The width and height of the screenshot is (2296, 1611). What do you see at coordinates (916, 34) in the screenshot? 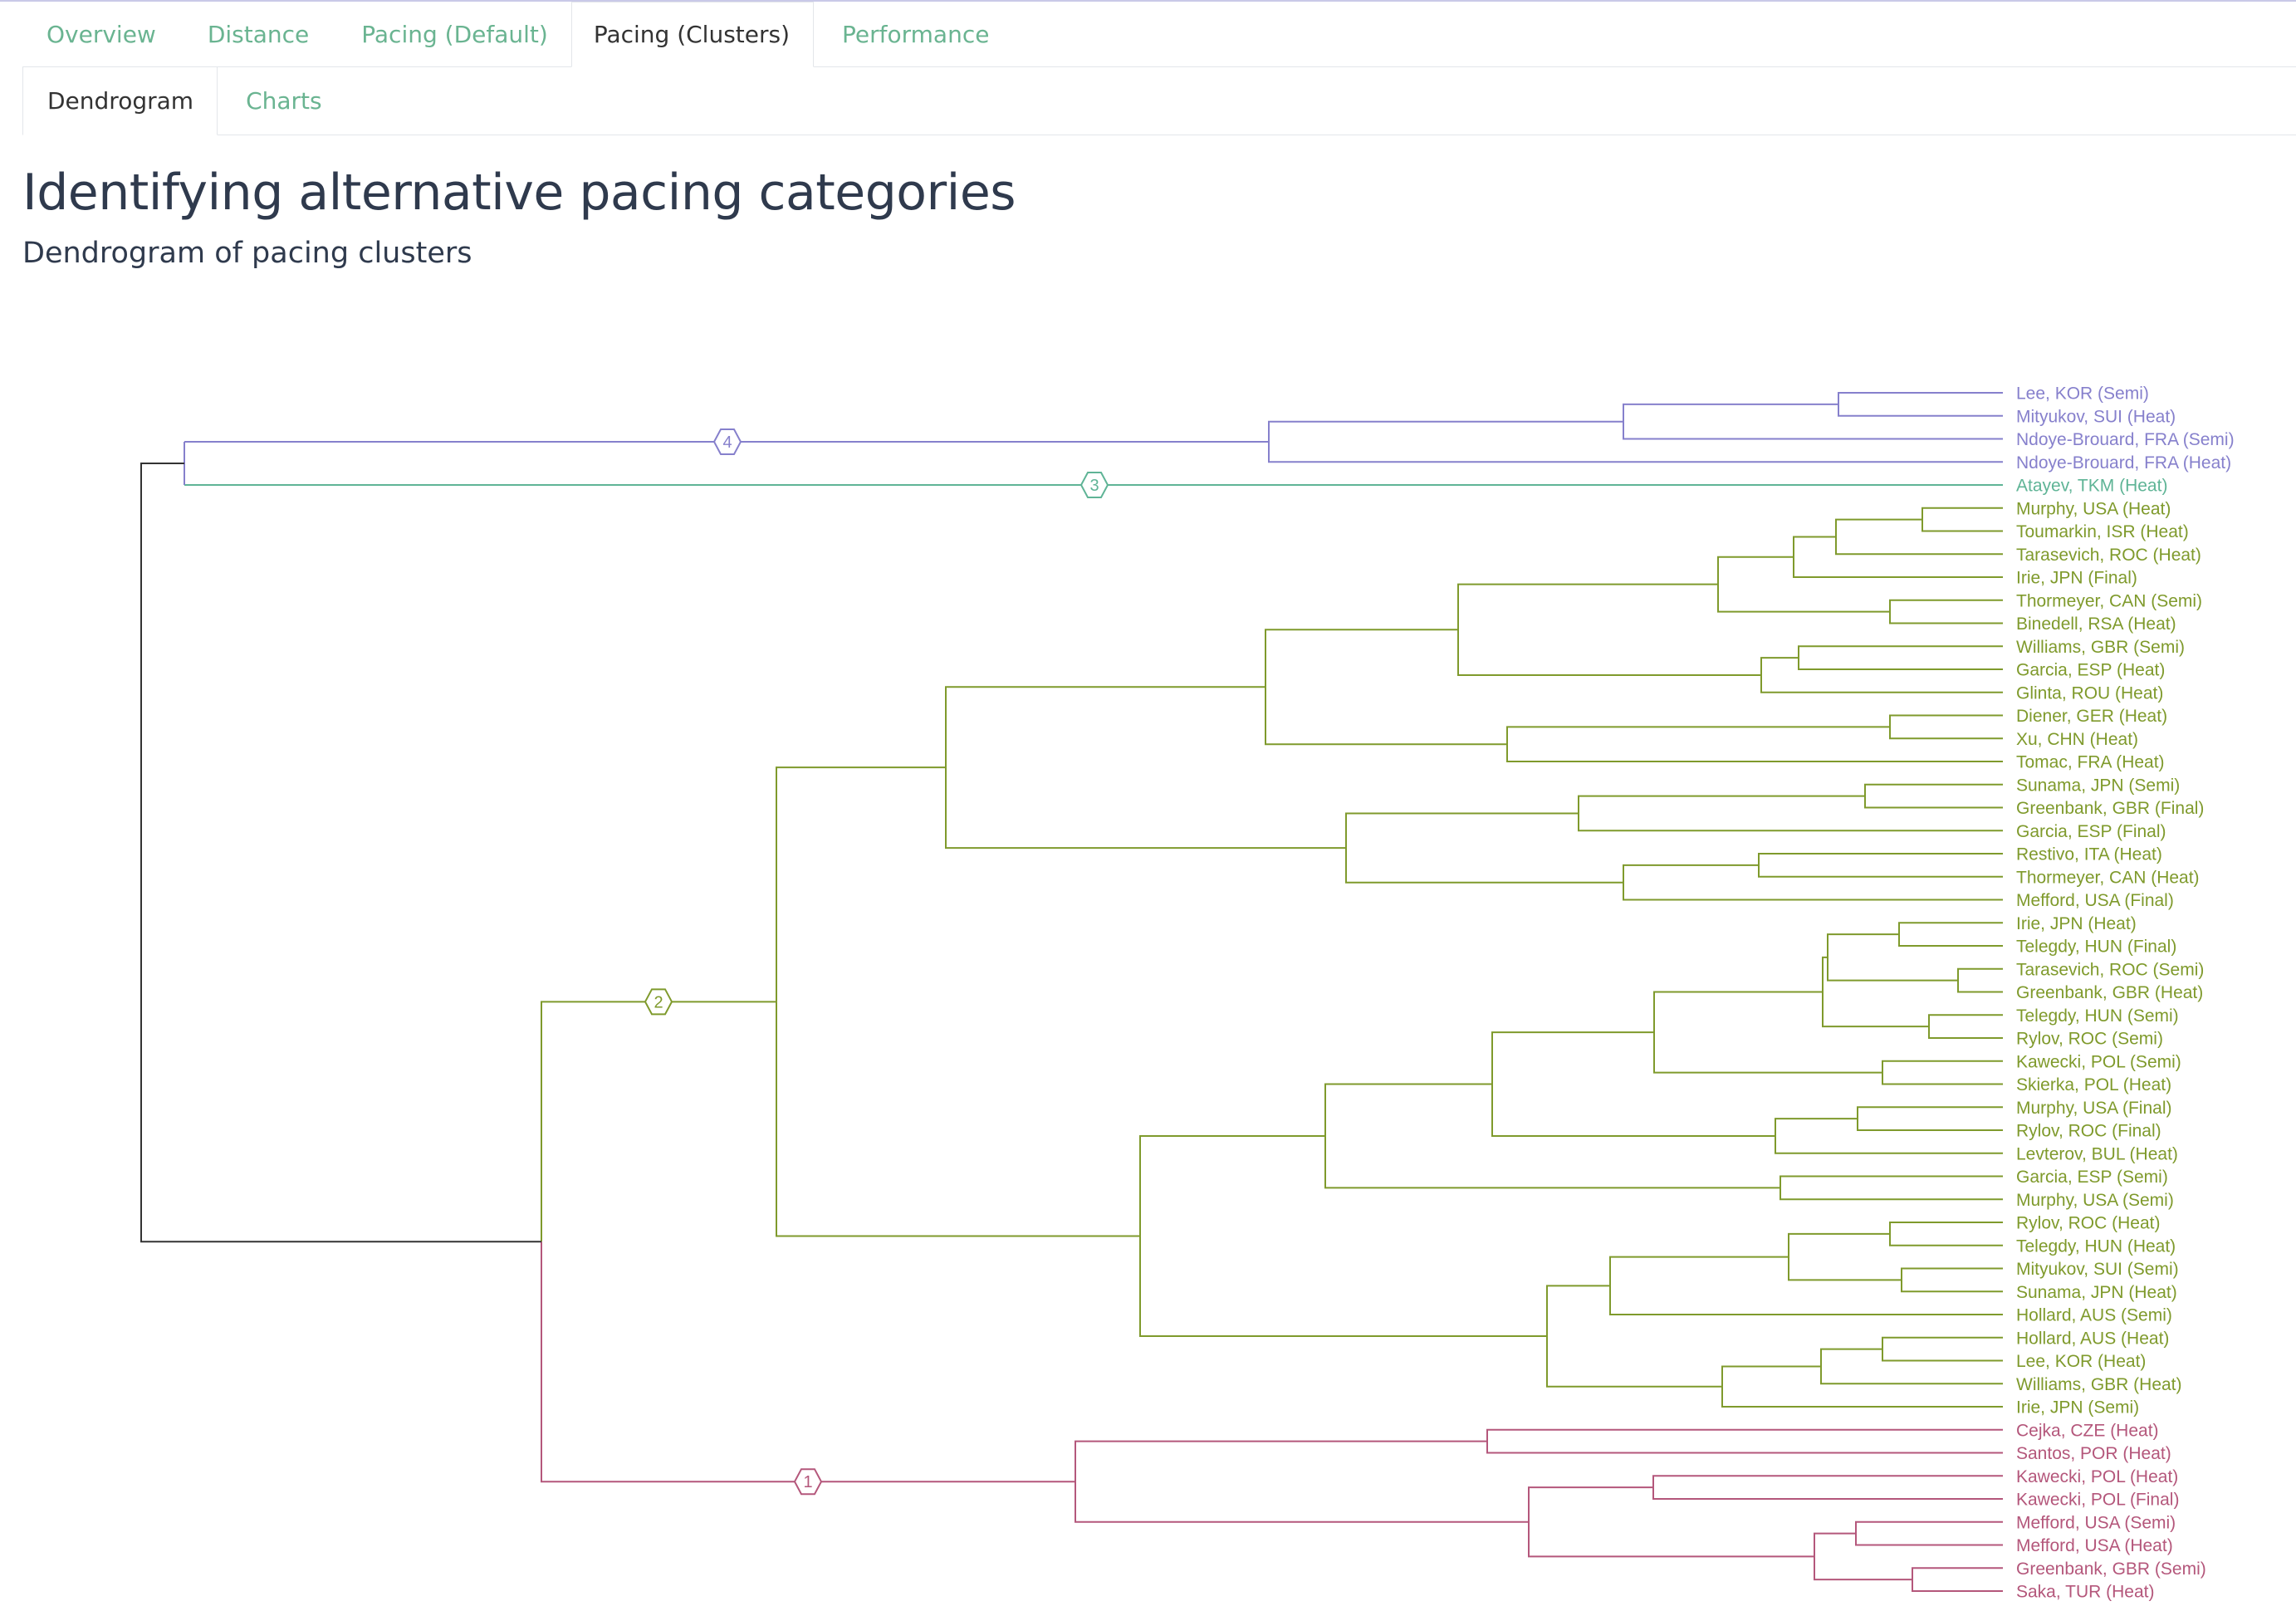
I see `tab-performance: Performance` at bounding box center [916, 34].